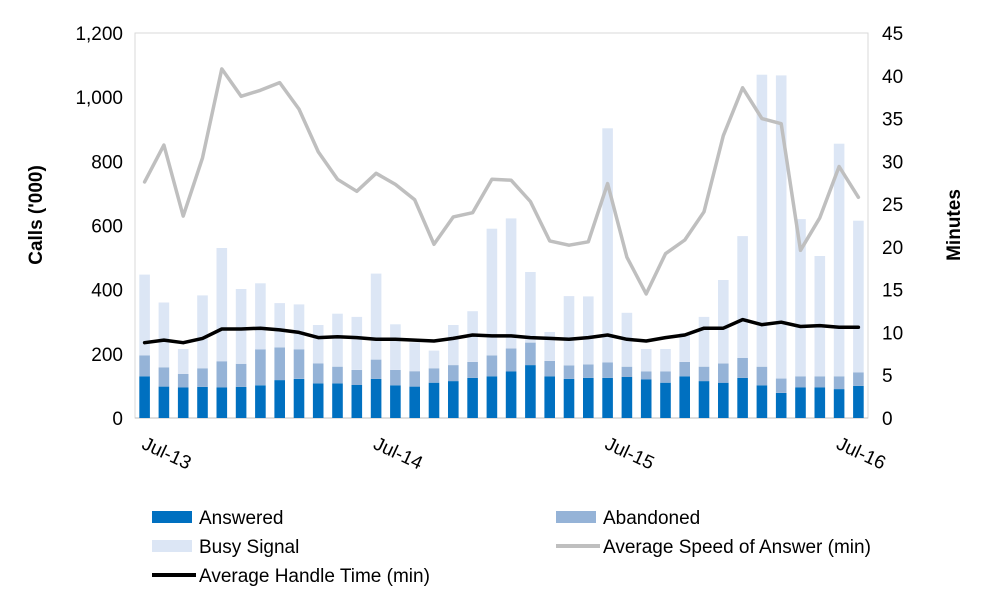 The width and height of the screenshot is (990, 610). What do you see at coordinates (892, 34) in the screenshot?
I see `y2-tick-label: 45` at bounding box center [892, 34].